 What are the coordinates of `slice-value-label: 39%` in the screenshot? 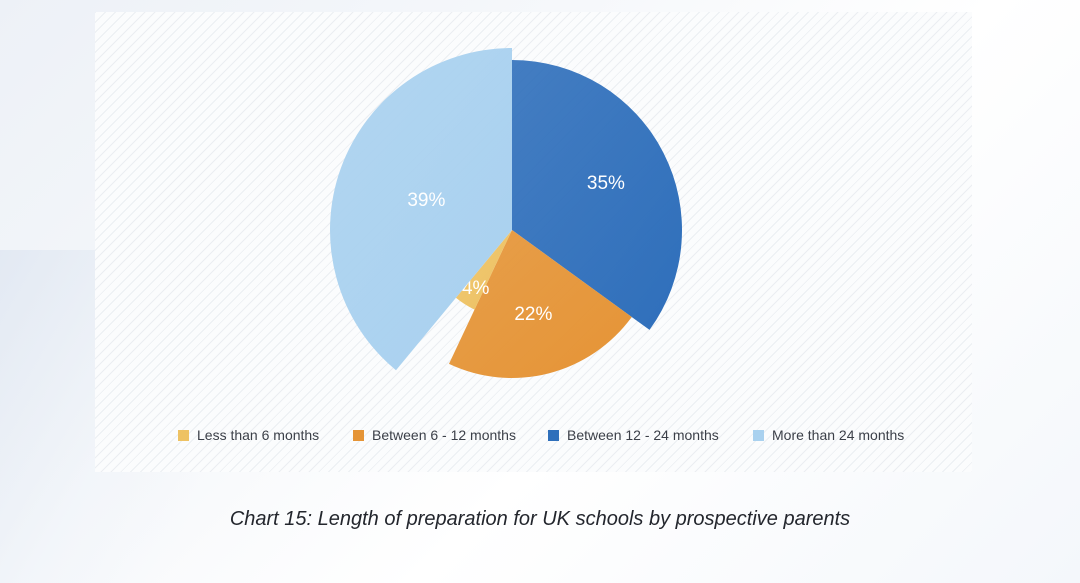 It's located at (426, 200).